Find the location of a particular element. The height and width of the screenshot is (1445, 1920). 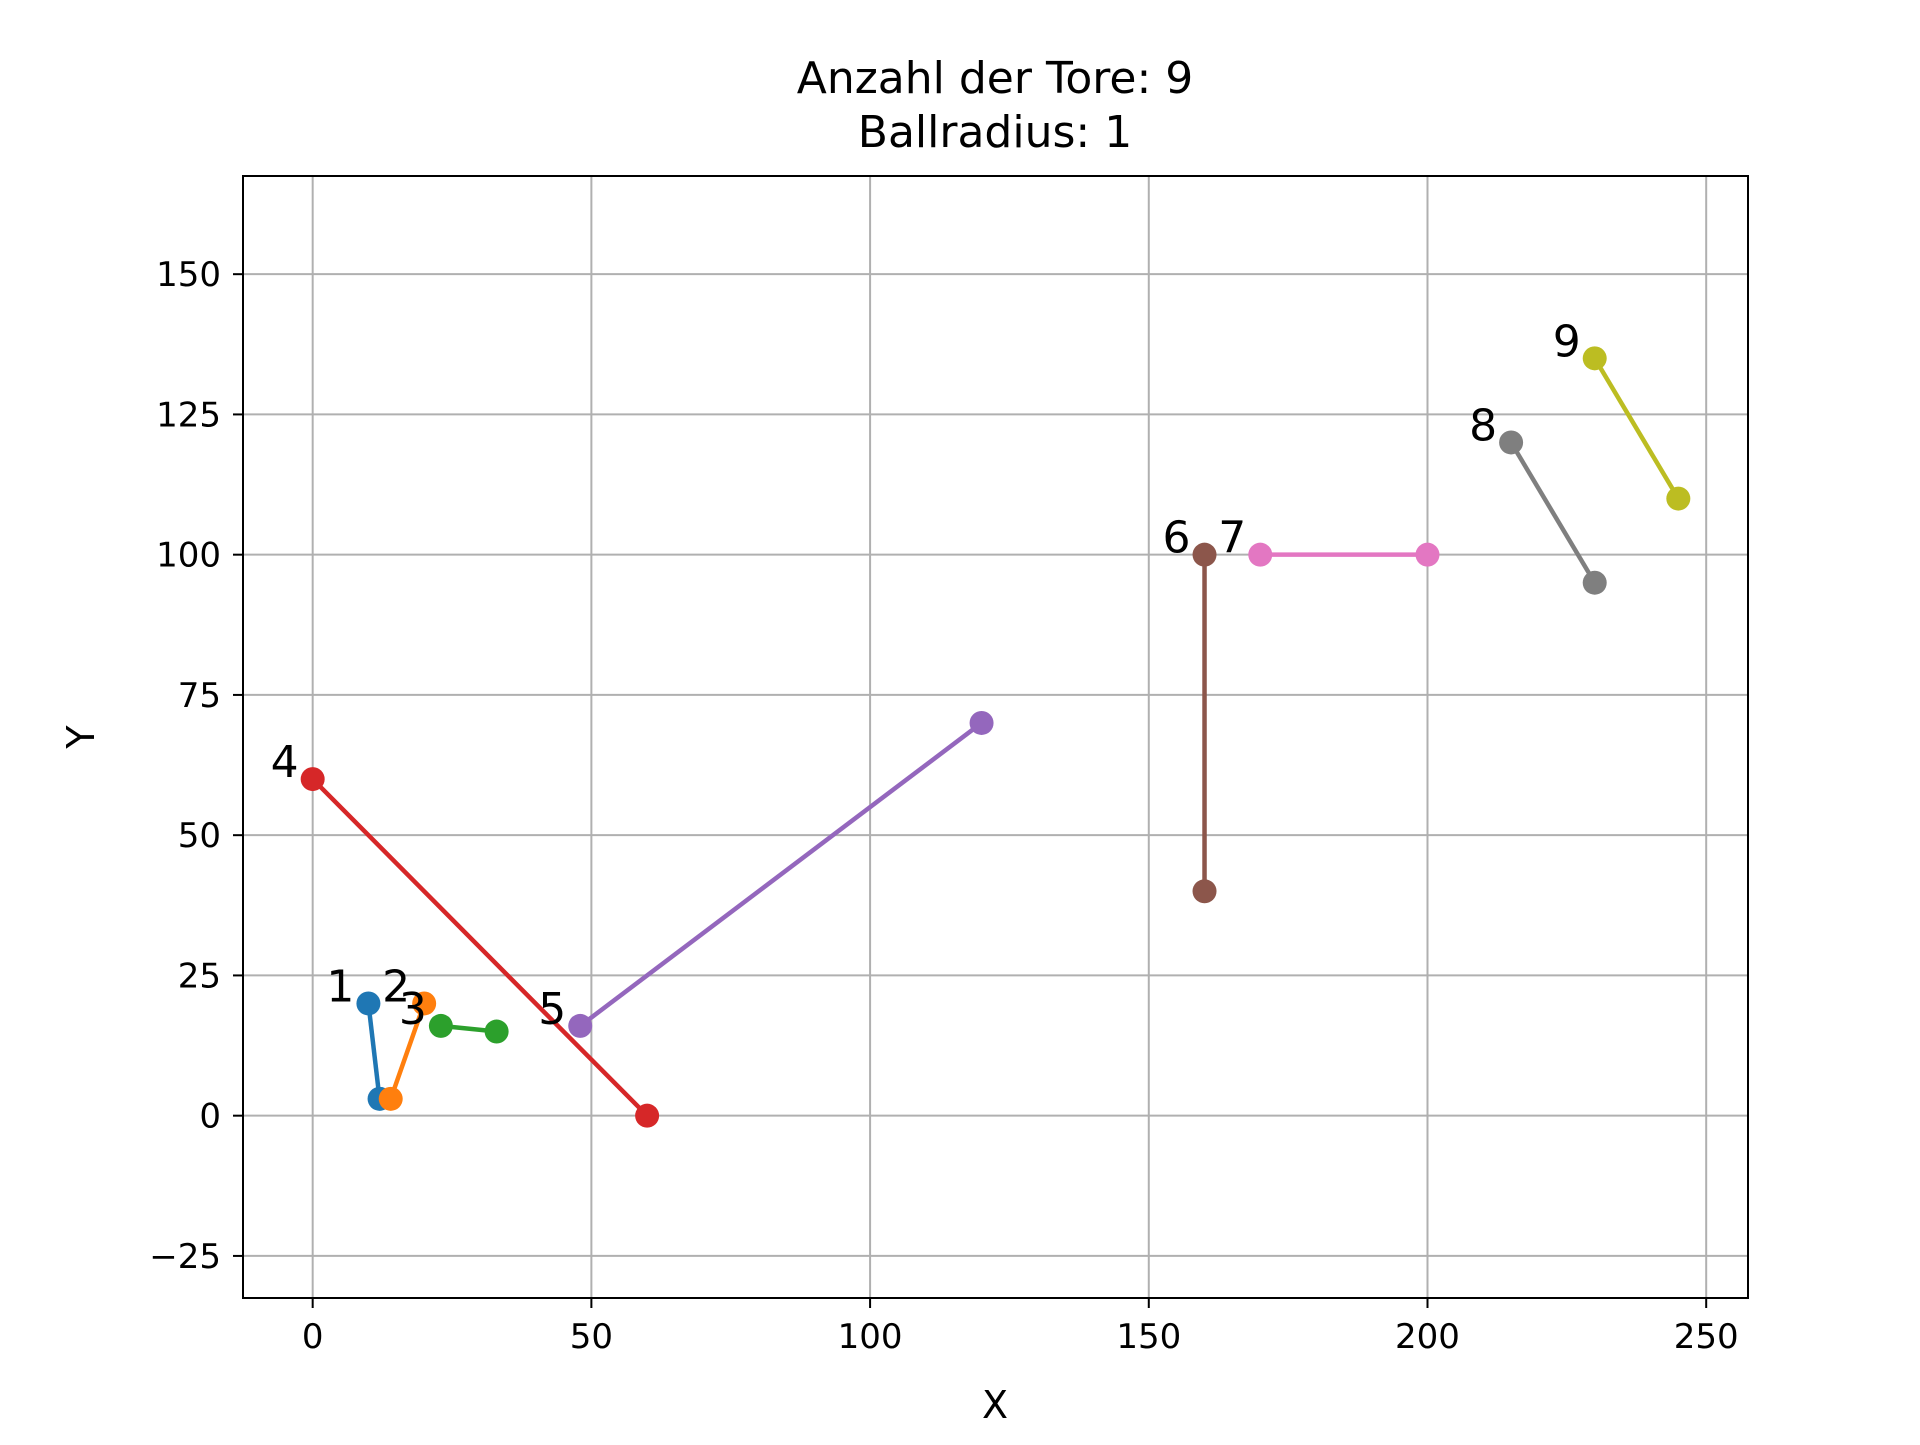

y-tick-label: 50 is located at coordinates (199, 836).